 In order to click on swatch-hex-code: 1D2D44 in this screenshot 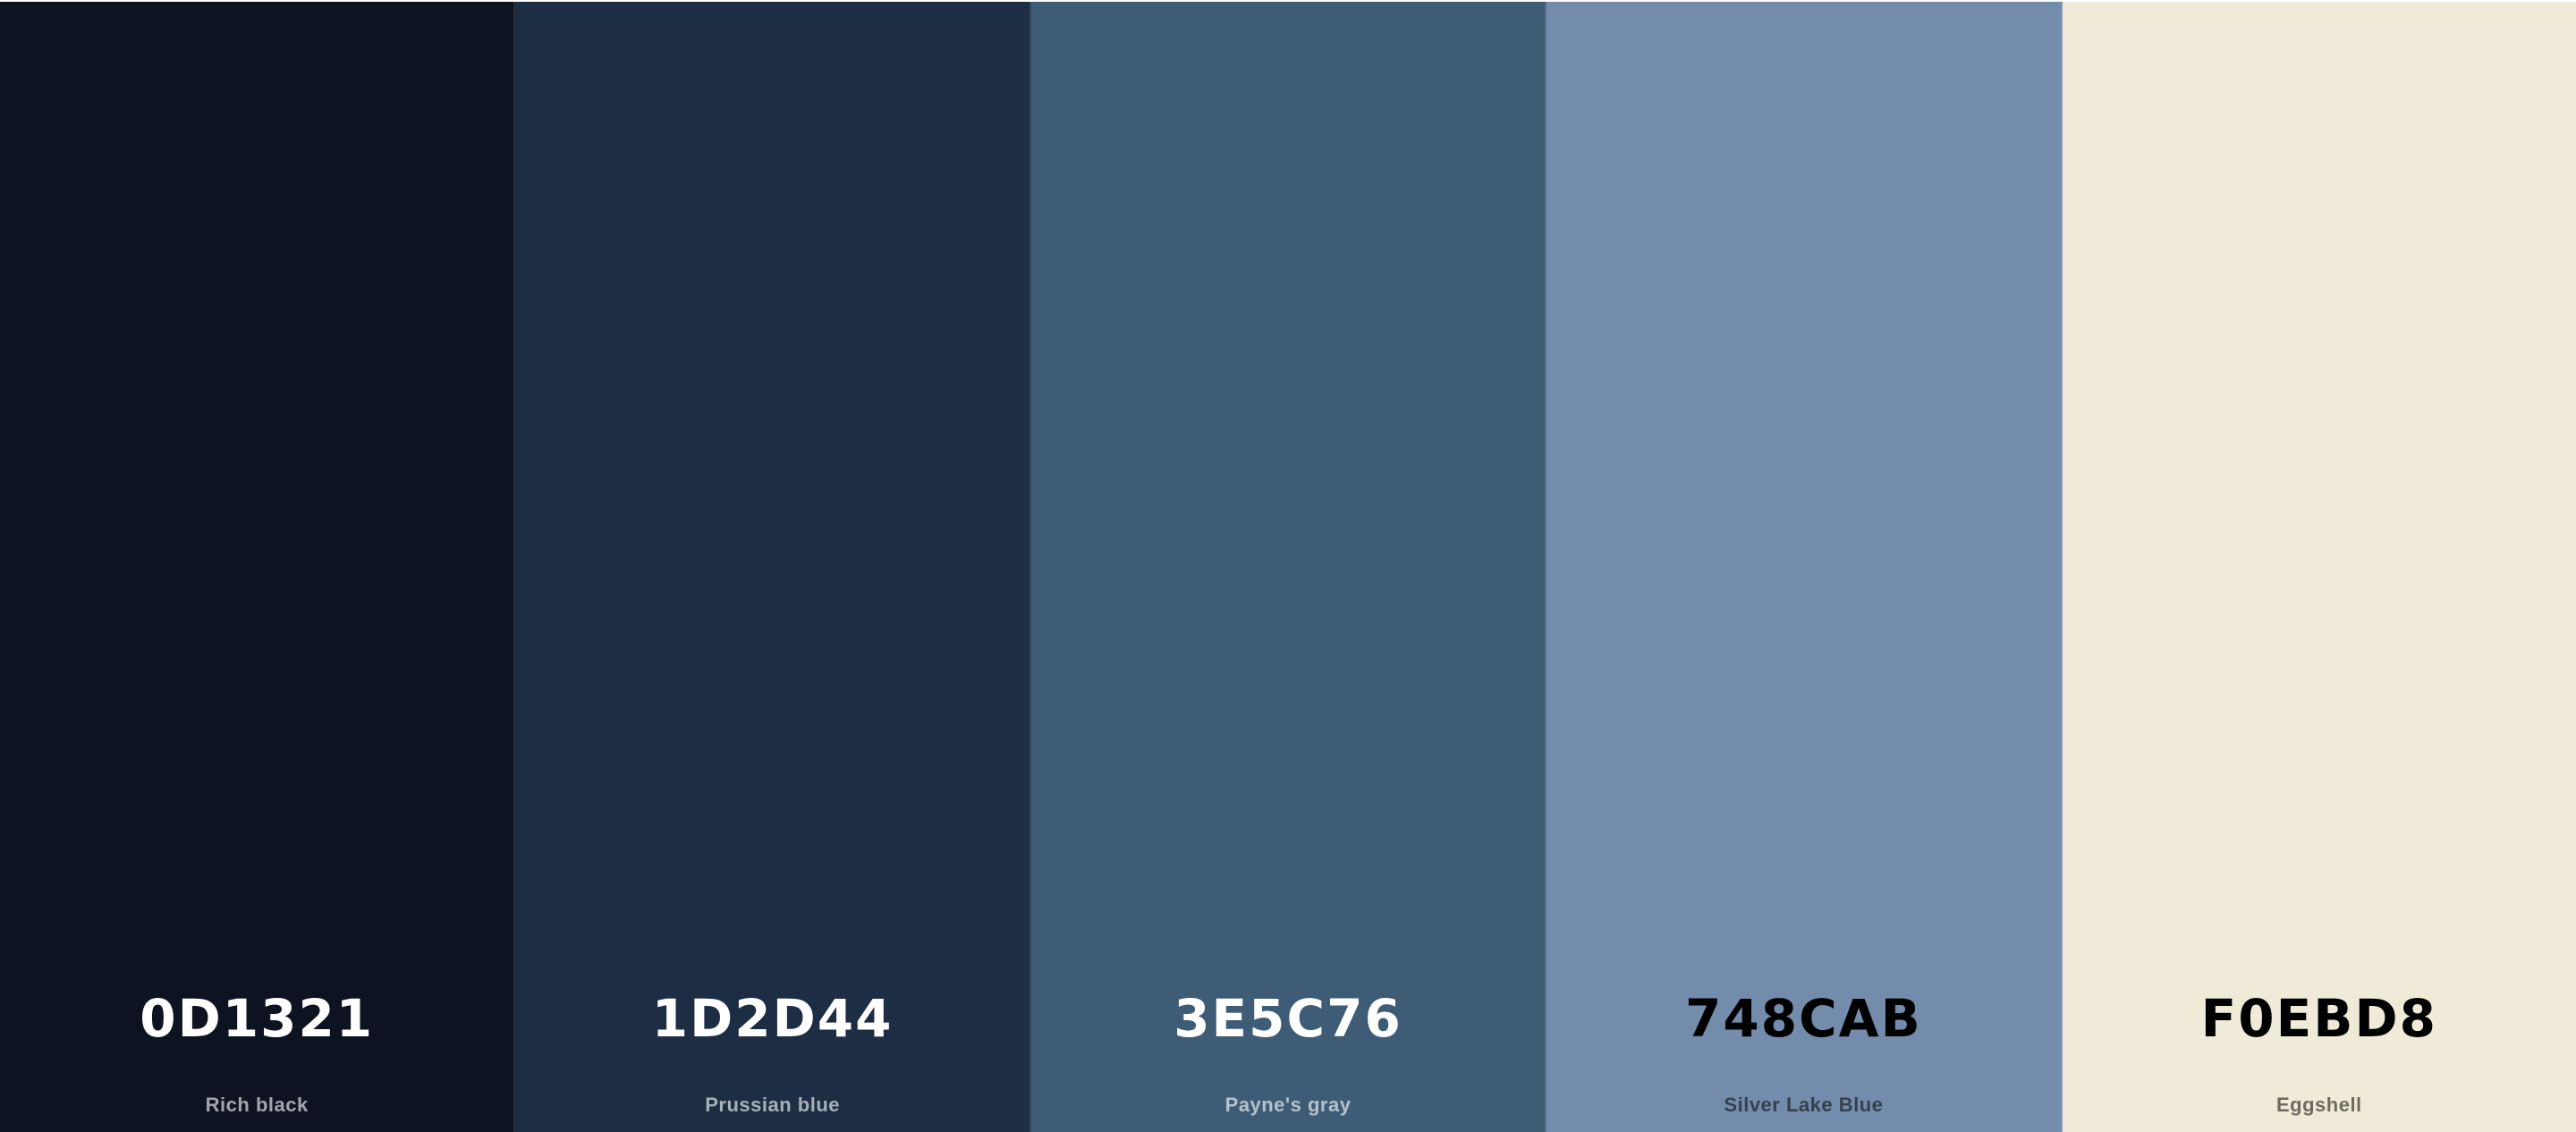, I will do `click(772, 1018)`.